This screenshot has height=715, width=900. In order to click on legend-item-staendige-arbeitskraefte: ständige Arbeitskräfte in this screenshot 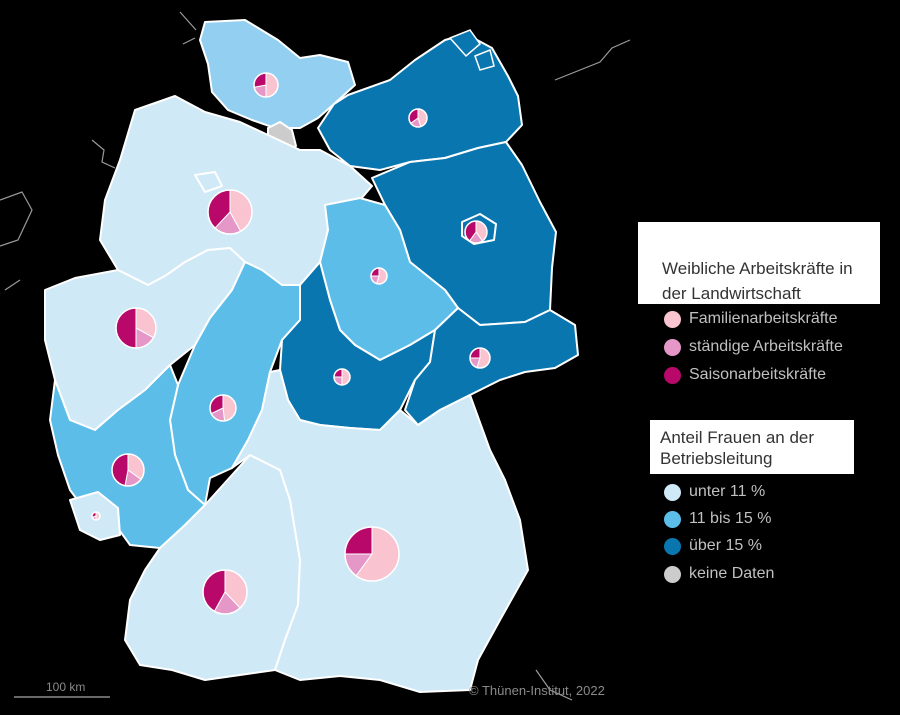, I will do `click(753, 347)`.